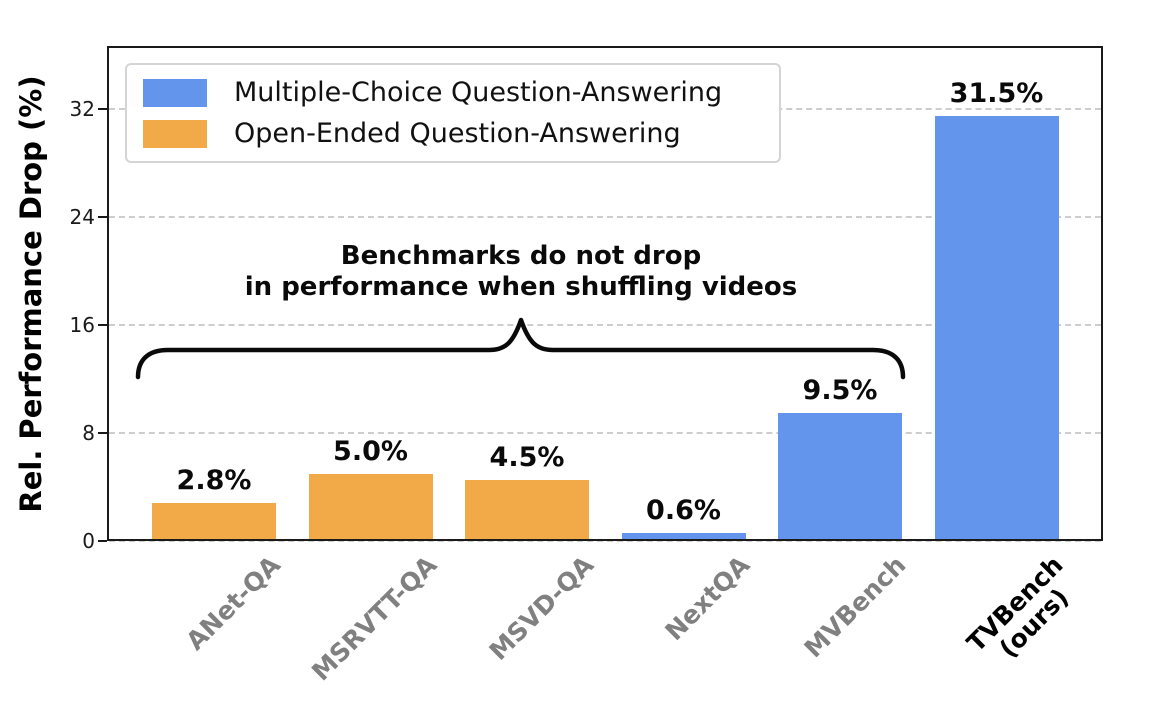 This screenshot has height=716, width=1152. What do you see at coordinates (996, 328) in the screenshot?
I see `bar-TVBench (ours)` at bounding box center [996, 328].